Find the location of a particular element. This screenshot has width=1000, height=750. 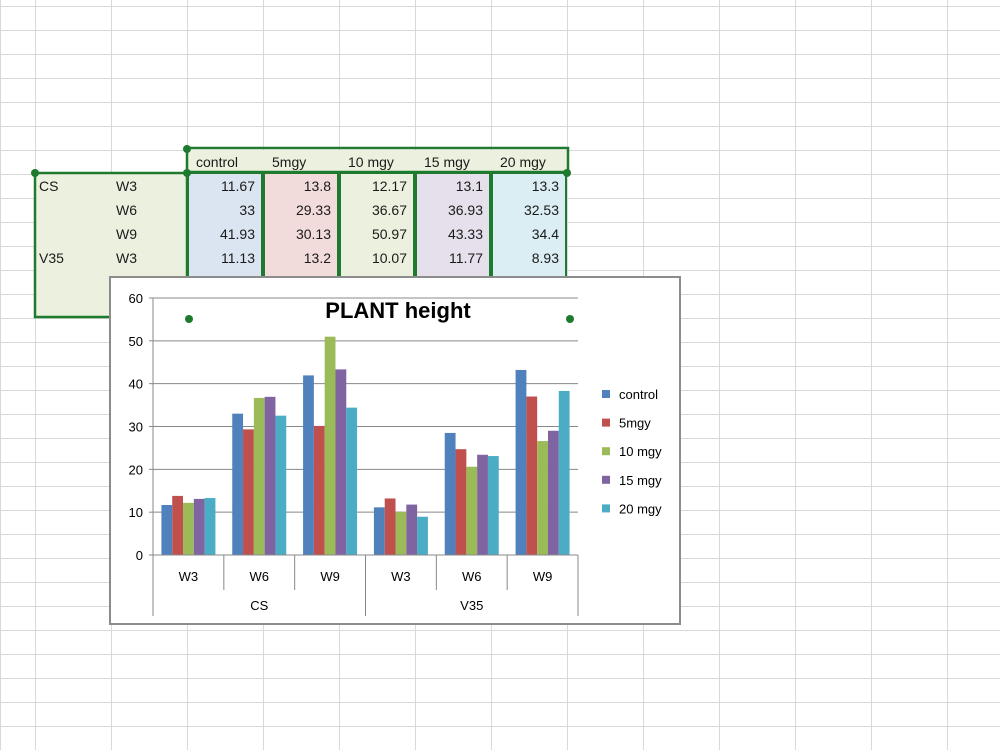

y-tick-label: 30 is located at coordinates (136, 427).